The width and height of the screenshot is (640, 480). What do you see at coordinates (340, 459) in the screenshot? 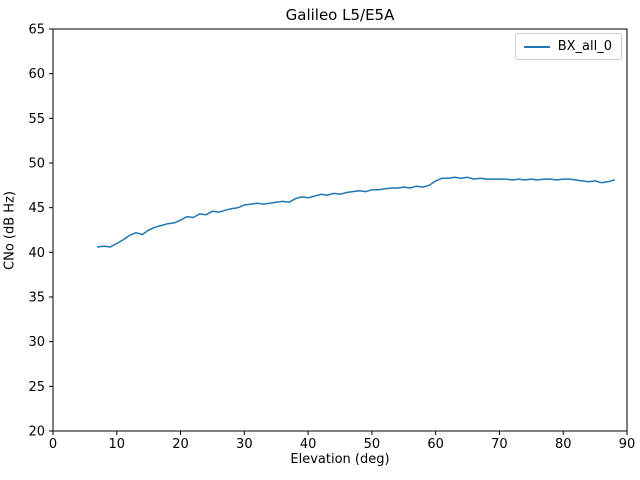
I see `x-axis-label: Elevation (deg)` at bounding box center [340, 459].